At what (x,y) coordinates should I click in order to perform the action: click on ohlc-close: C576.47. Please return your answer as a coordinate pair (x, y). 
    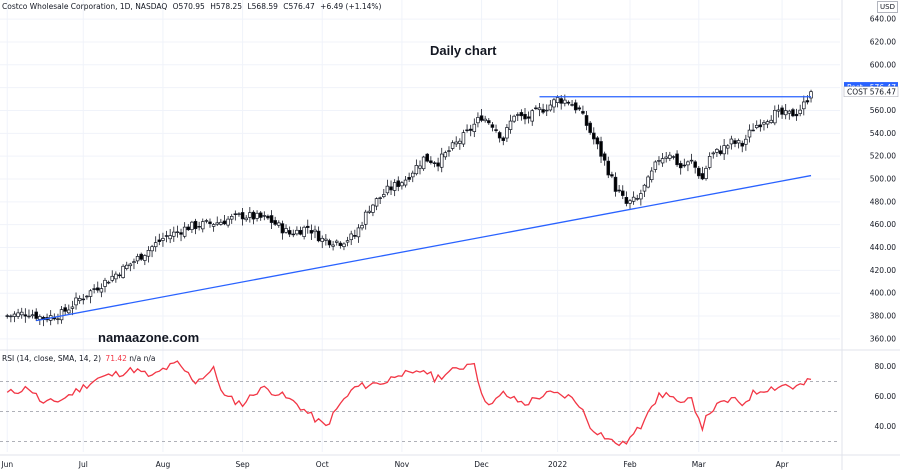
    Looking at the image, I should click on (299, 6).